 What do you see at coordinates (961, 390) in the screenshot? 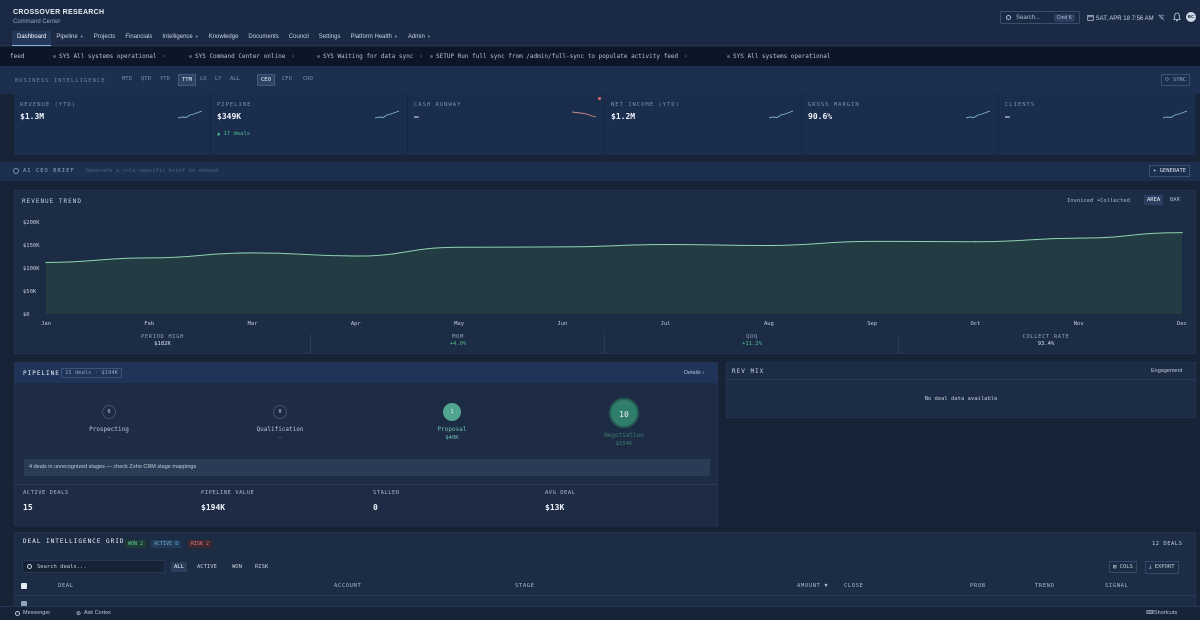
I see `rev-mix-panel` at bounding box center [961, 390].